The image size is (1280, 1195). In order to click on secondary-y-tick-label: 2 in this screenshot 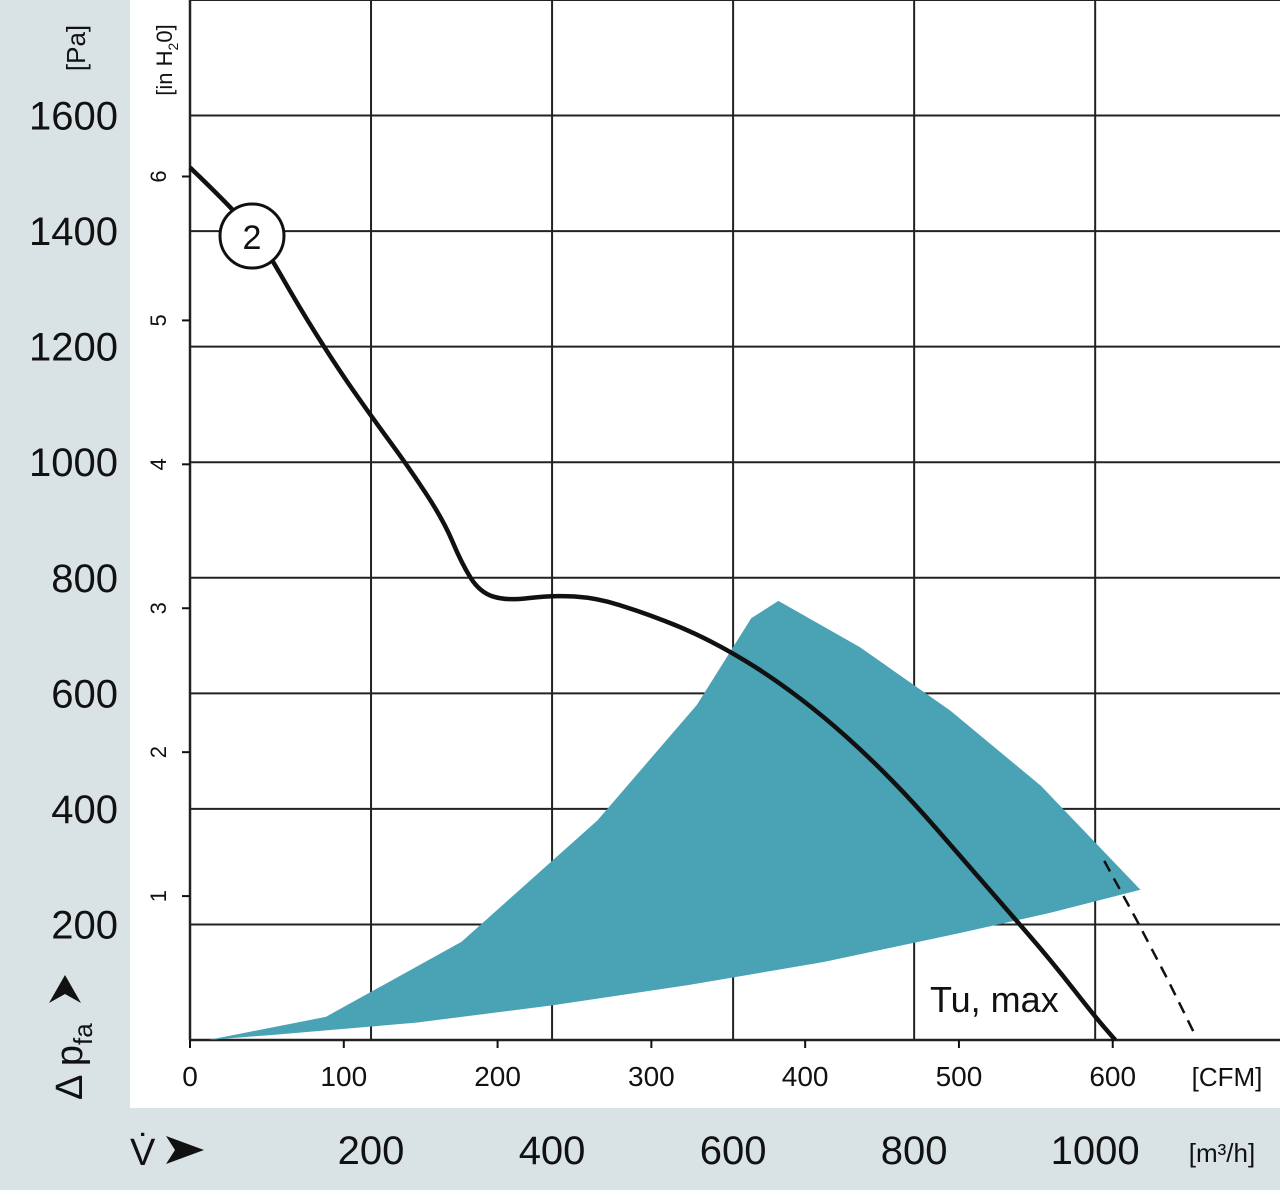, I will do `click(158, 752)`.